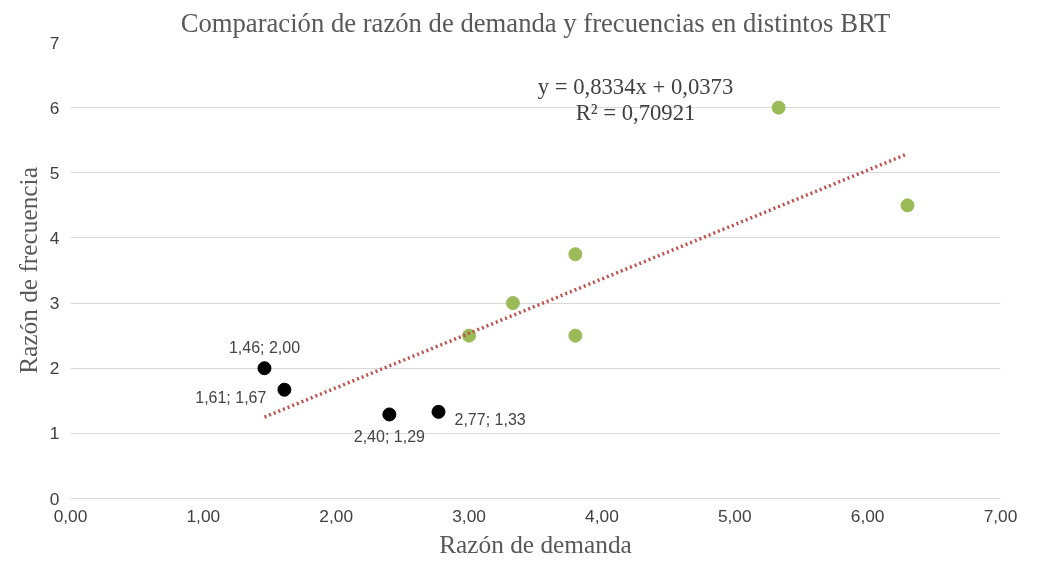 The width and height of the screenshot is (1055, 564). What do you see at coordinates (734, 515) in the screenshot?
I see `x-tick-label: 5,00` at bounding box center [734, 515].